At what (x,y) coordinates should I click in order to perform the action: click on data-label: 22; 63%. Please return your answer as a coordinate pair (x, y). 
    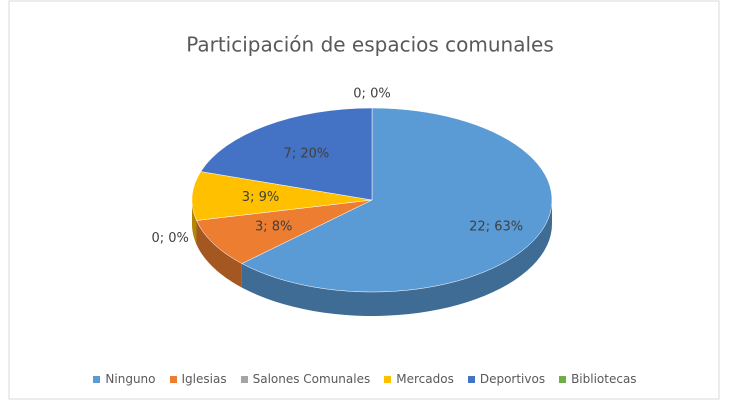
    Looking at the image, I should click on (496, 227).